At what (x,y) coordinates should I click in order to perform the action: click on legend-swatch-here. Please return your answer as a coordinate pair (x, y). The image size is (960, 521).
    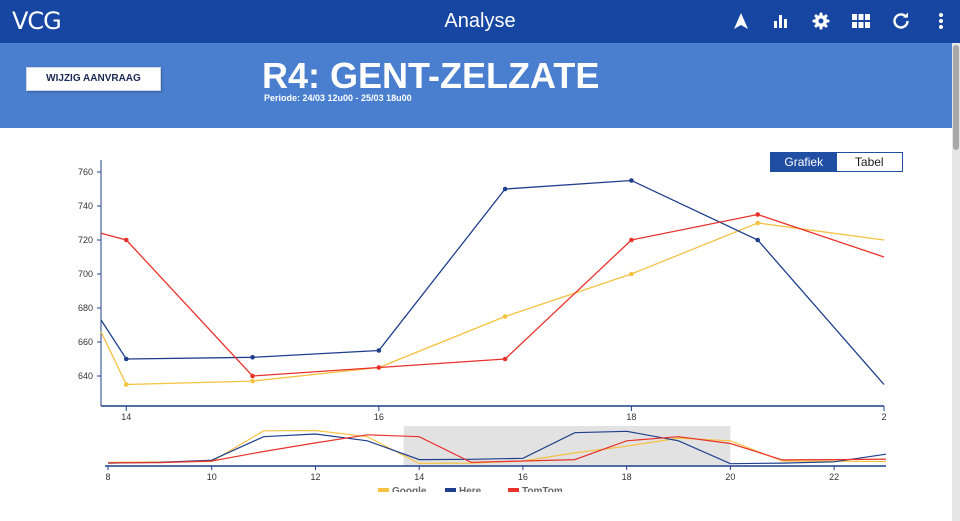
    Looking at the image, I should click on (450, 490).